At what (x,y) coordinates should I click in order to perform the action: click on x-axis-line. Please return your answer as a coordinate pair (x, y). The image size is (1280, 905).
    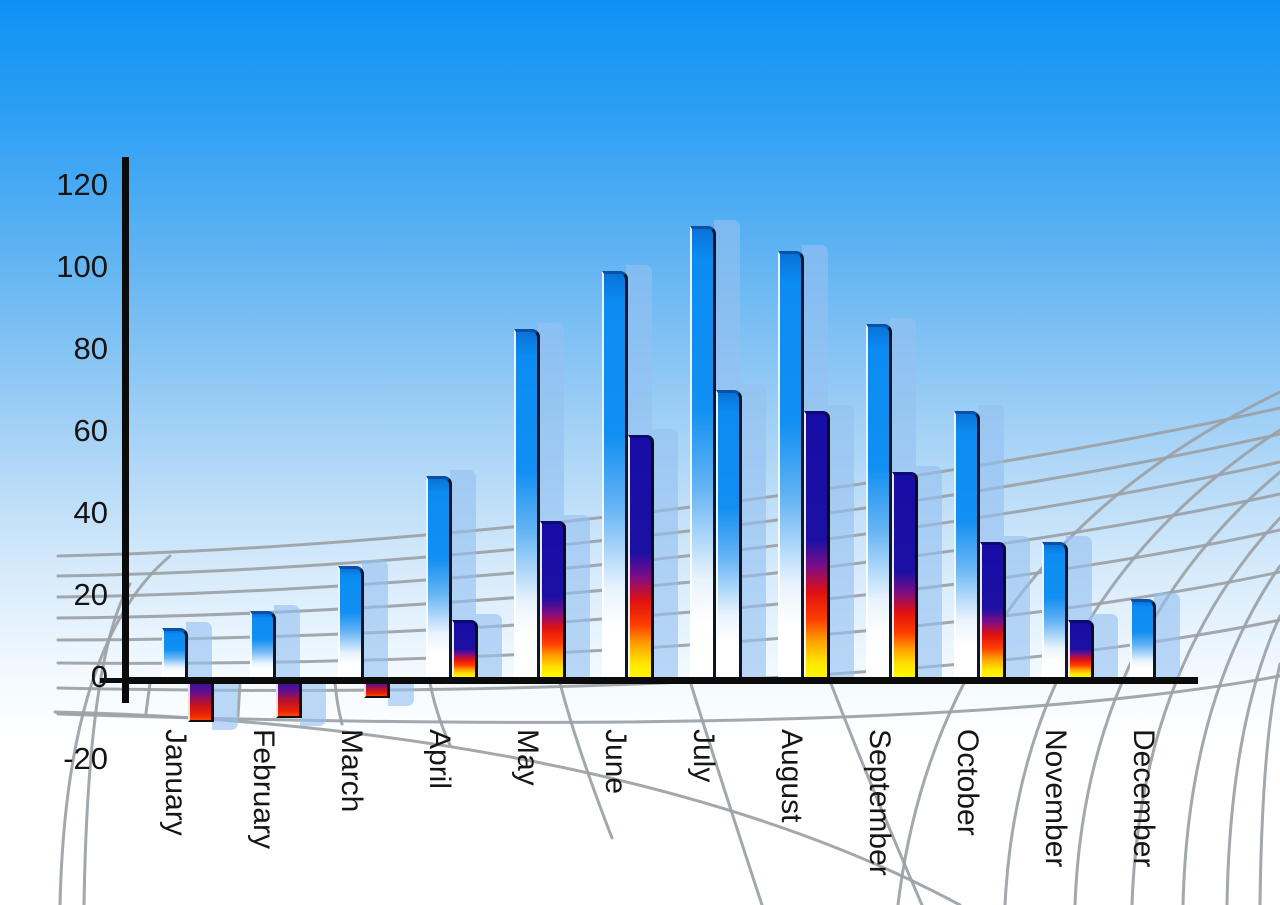
    Looking at the image, I should click on (660, 680).